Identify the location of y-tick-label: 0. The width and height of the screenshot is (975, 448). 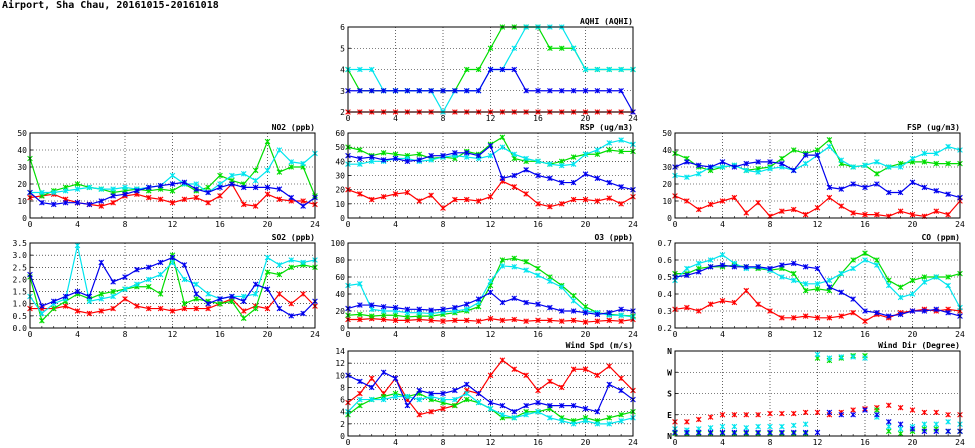
(342, 328).